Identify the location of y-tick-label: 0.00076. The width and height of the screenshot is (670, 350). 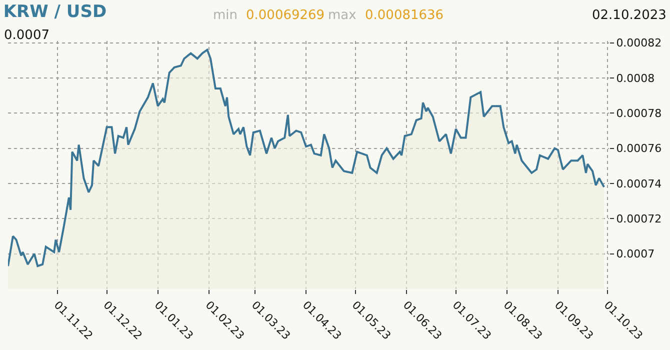
(639, 149).